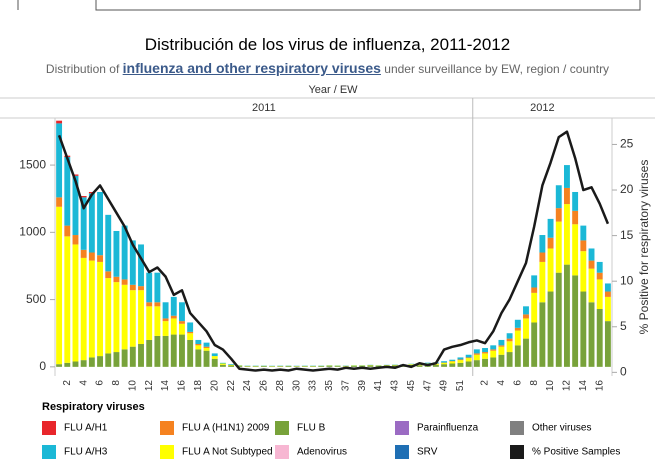 Image resolution: width=655 pixels, height=469 pixels. Describe the element at coordinates (82, 69) in the screenshot. I see `subtitle-text: Distribution of` at that location.